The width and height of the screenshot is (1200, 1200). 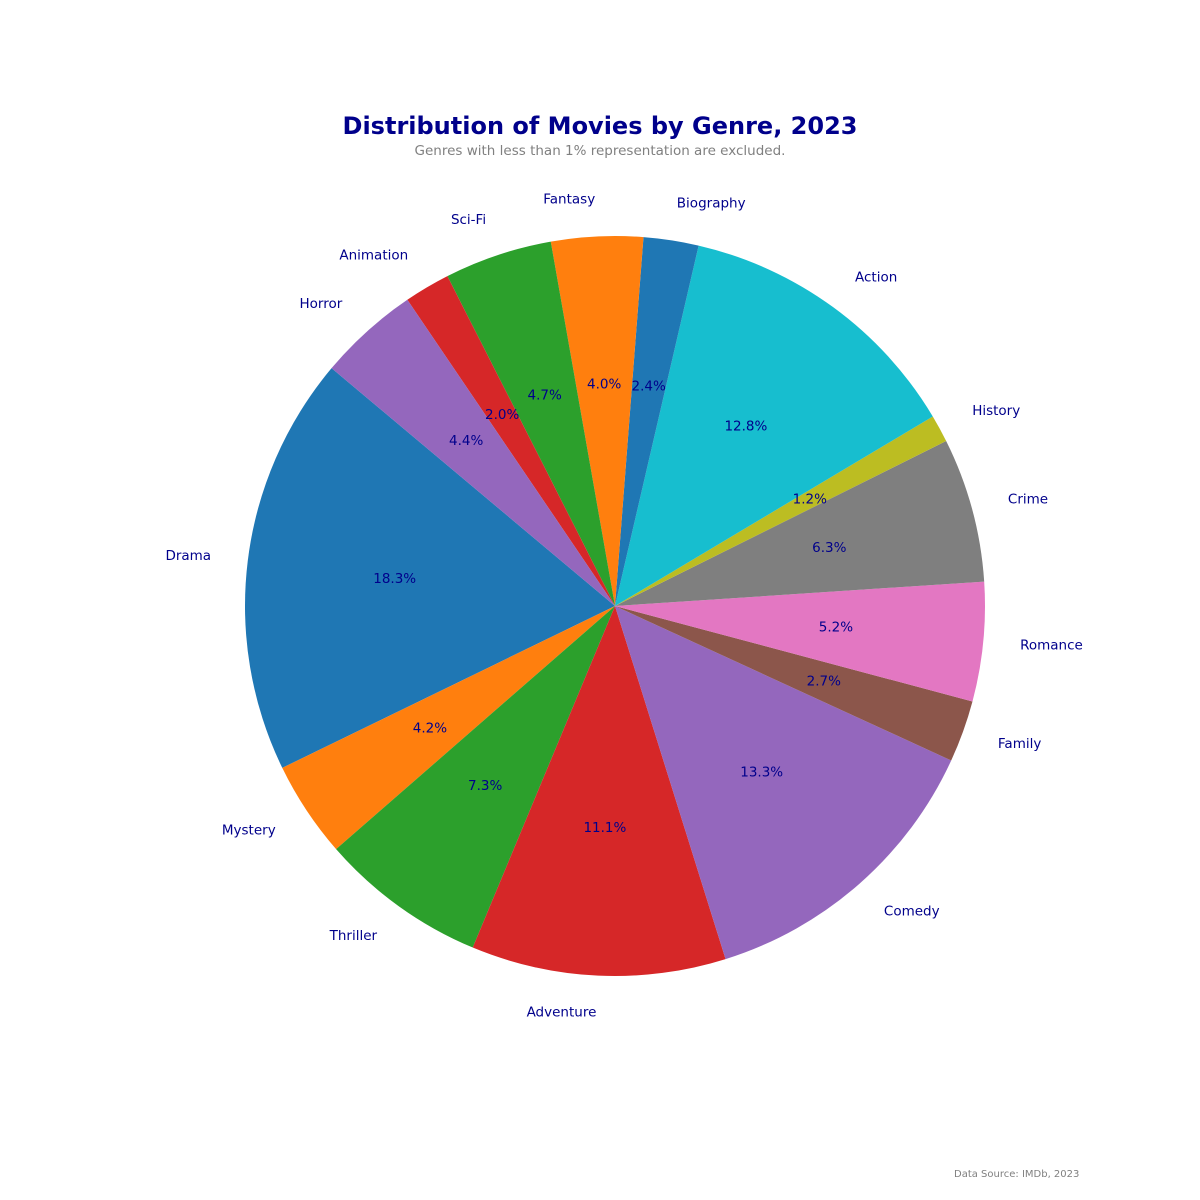 What do you see at coordinates (604, 828) in the screenshot?
I see `pct-label-adventure: 11.1%` at bounding box center [604, 828].